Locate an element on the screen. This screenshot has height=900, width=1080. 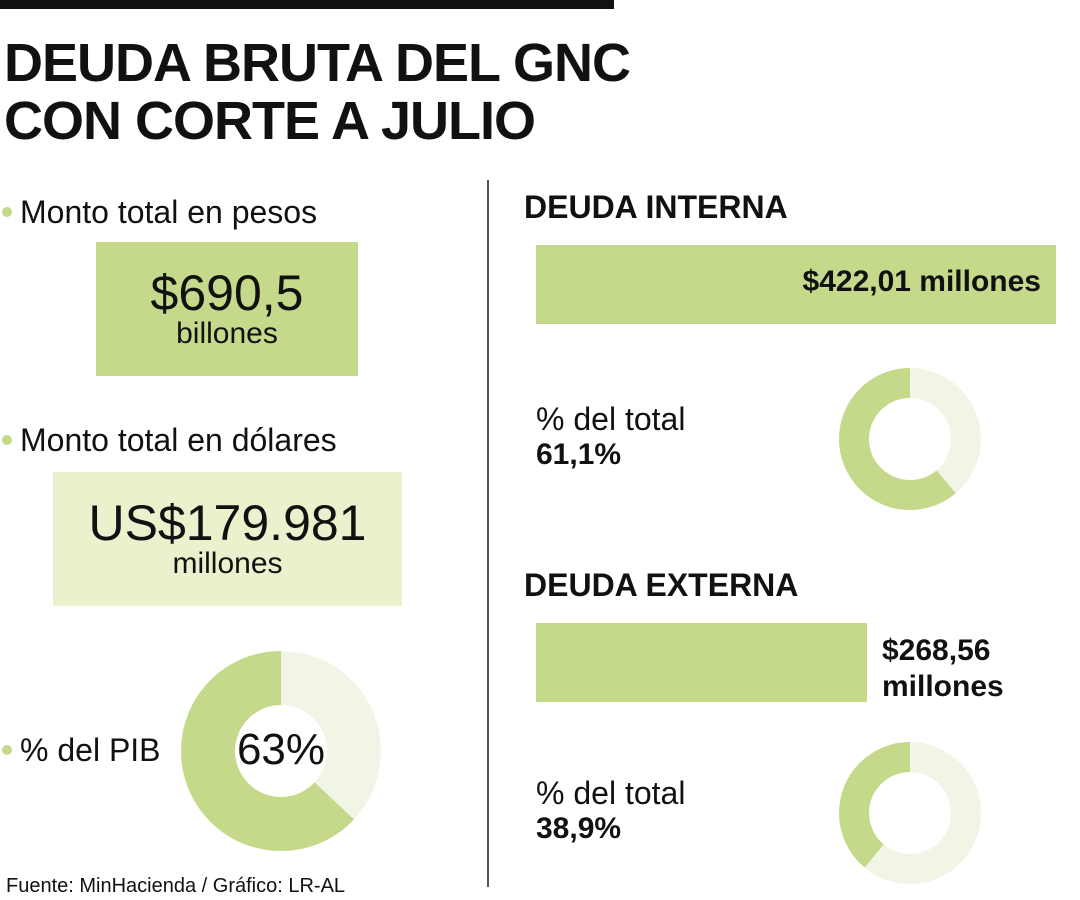
interna-amount: $422,01 millones is located at coordinates (921, 281).